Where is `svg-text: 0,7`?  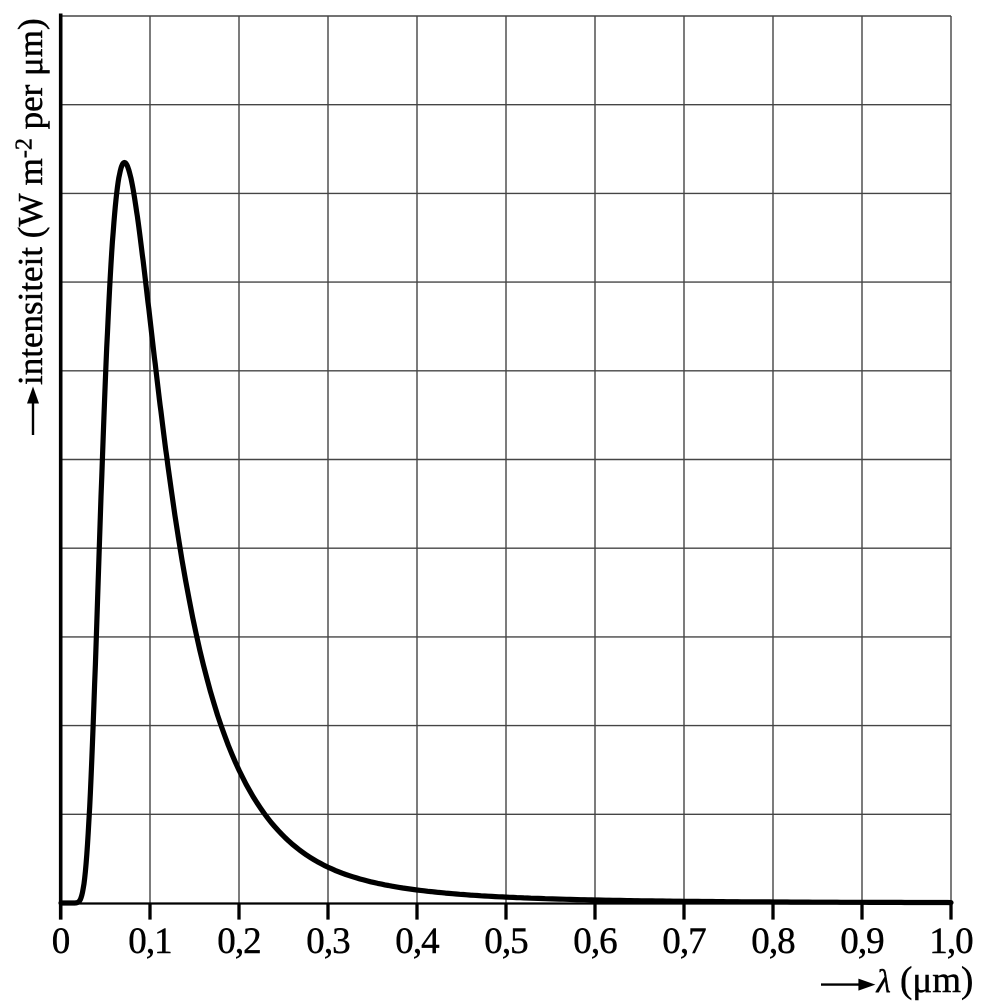 svg-text: 0,7 is located at coordinates (684, 941).